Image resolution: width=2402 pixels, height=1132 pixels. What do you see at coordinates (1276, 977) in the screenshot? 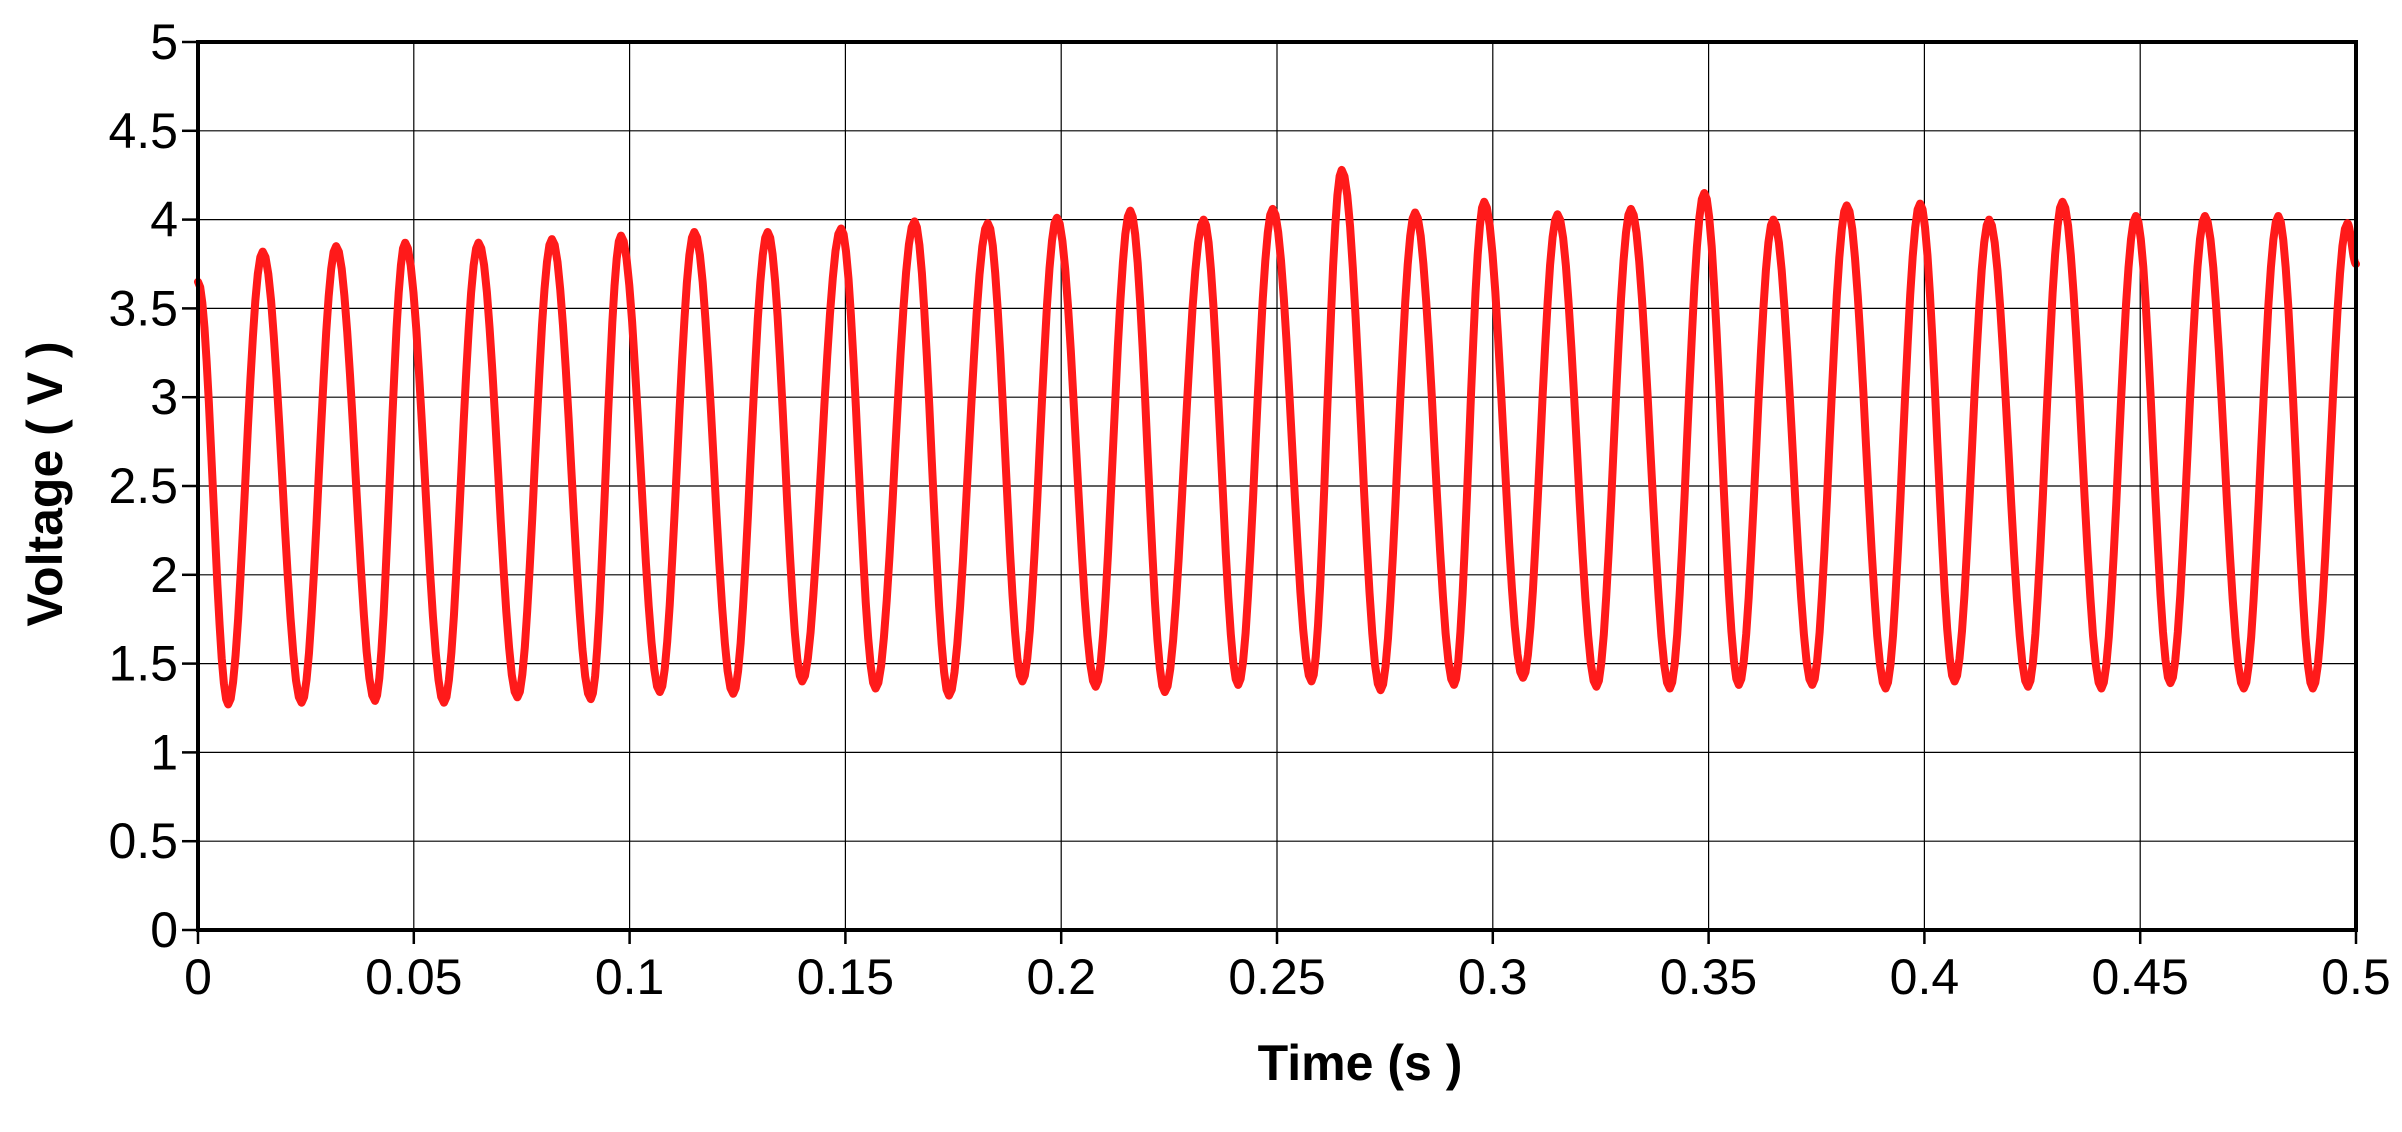
I see `x-tick-label: 0.25` at bounding box center [1276, 977].